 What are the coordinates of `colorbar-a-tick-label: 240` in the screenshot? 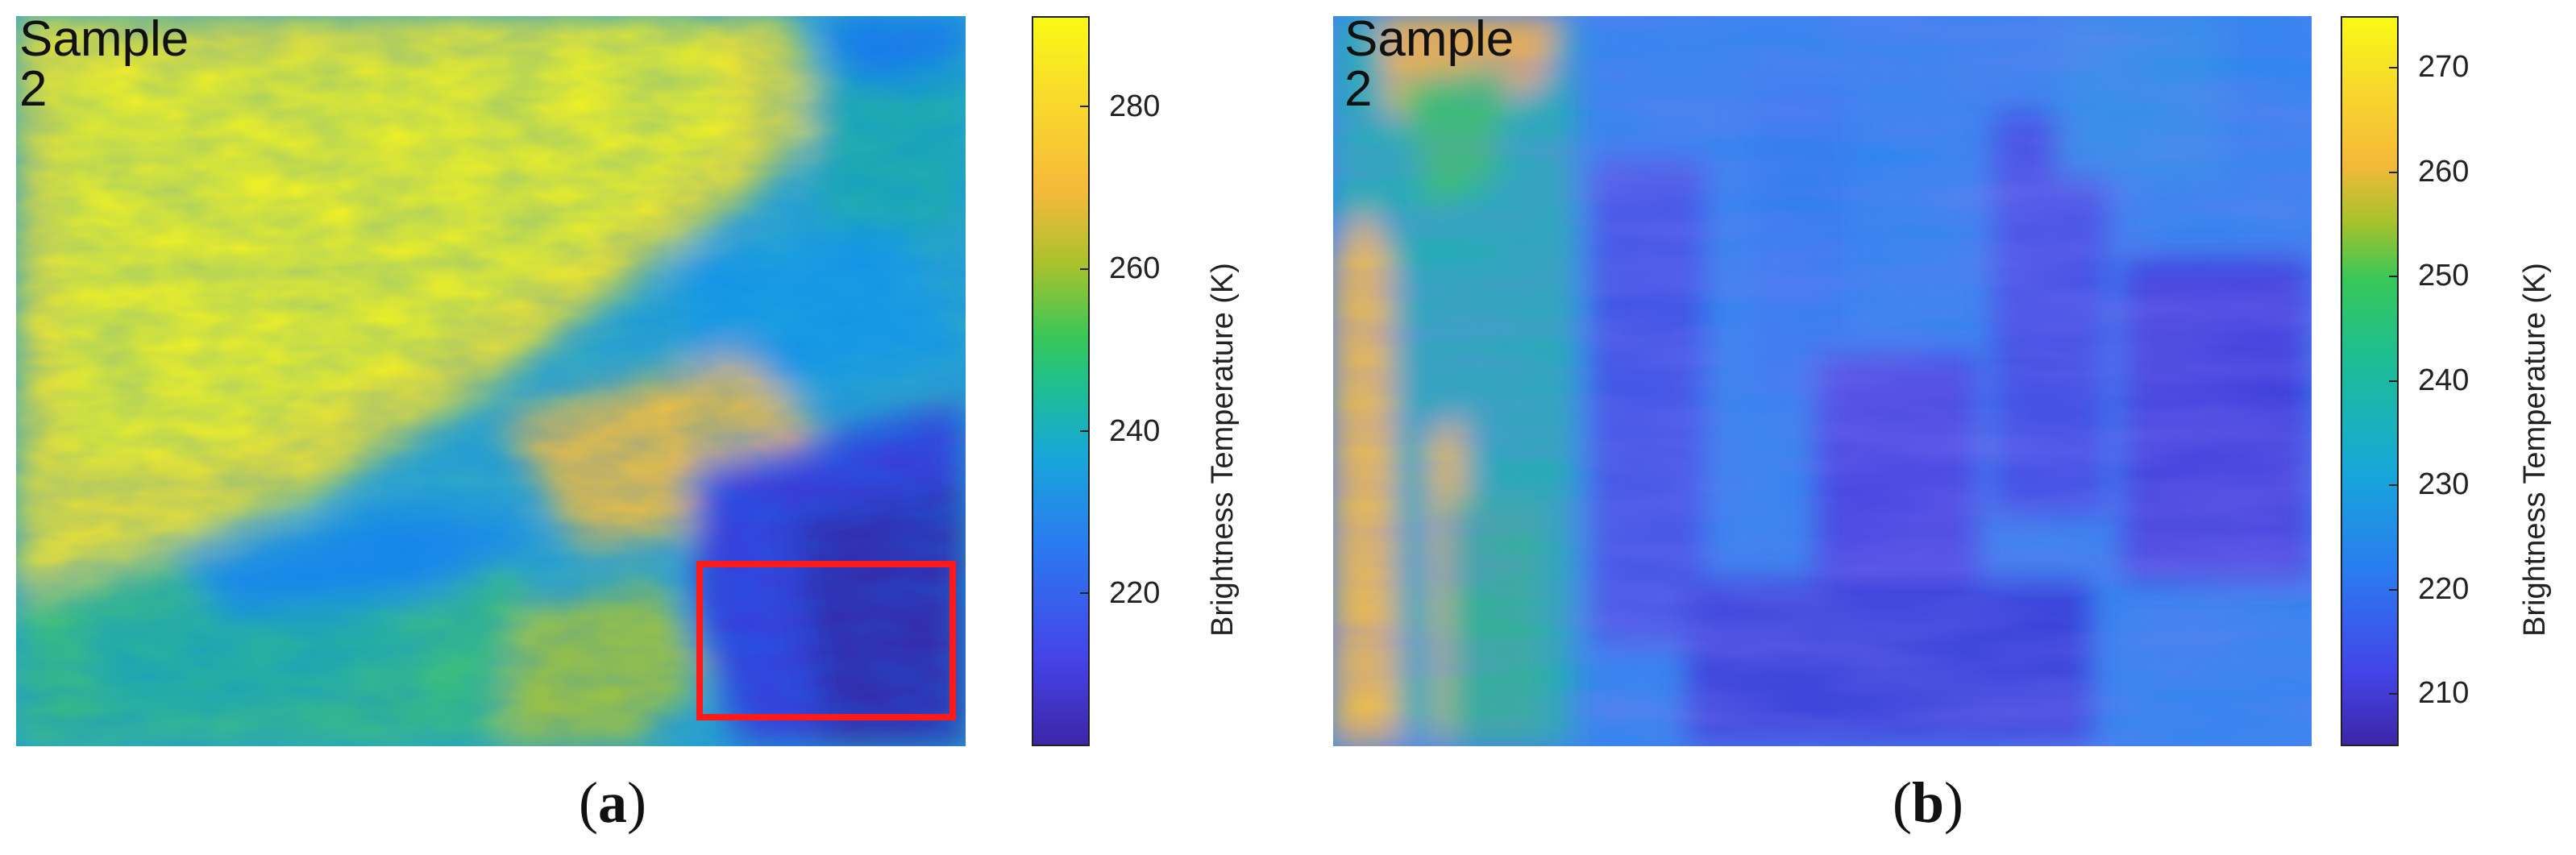 It's located at (1135, 431).